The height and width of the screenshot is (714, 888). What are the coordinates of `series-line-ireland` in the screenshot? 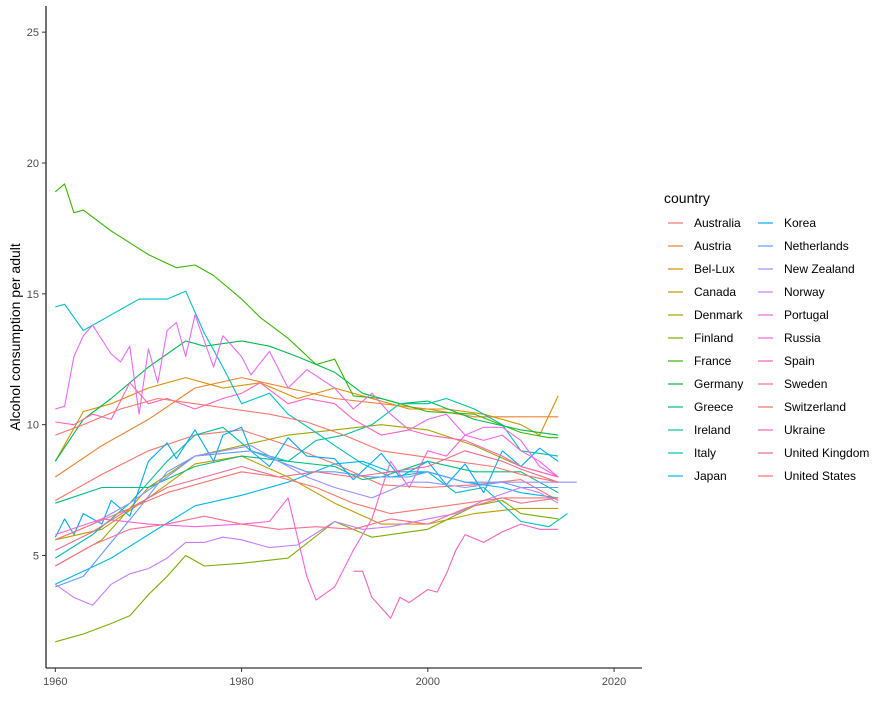 It's located at (307, 478).